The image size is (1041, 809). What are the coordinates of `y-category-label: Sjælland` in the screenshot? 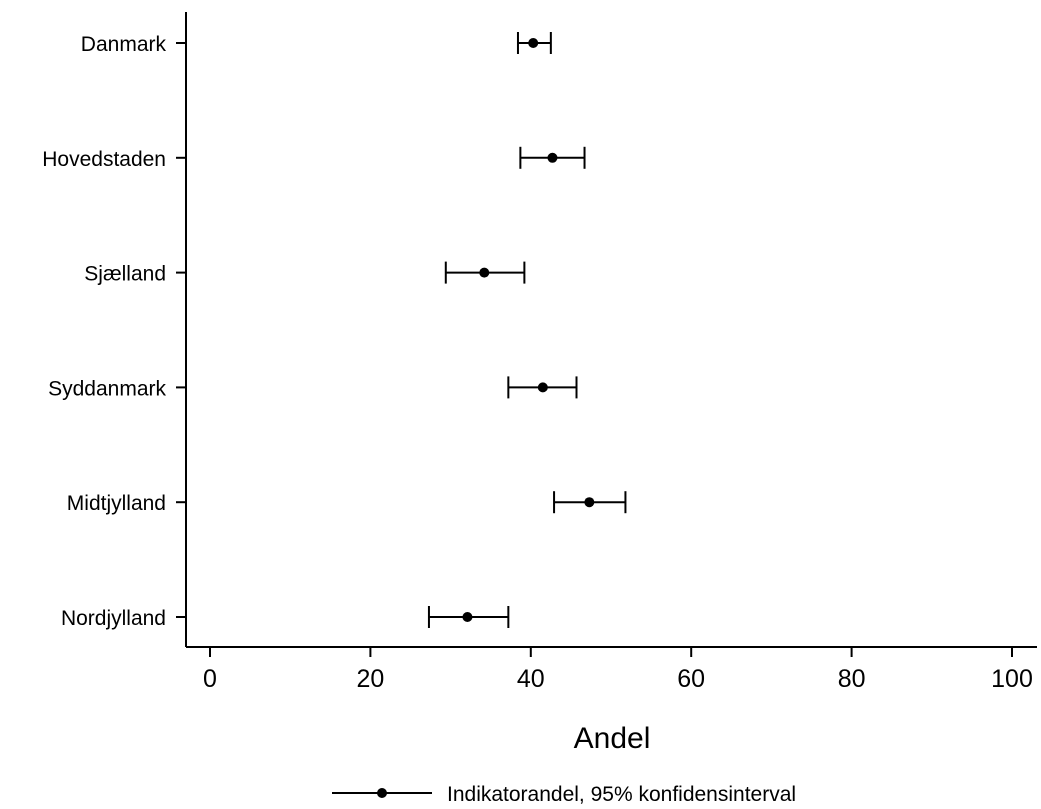 It's located at (125, 274).